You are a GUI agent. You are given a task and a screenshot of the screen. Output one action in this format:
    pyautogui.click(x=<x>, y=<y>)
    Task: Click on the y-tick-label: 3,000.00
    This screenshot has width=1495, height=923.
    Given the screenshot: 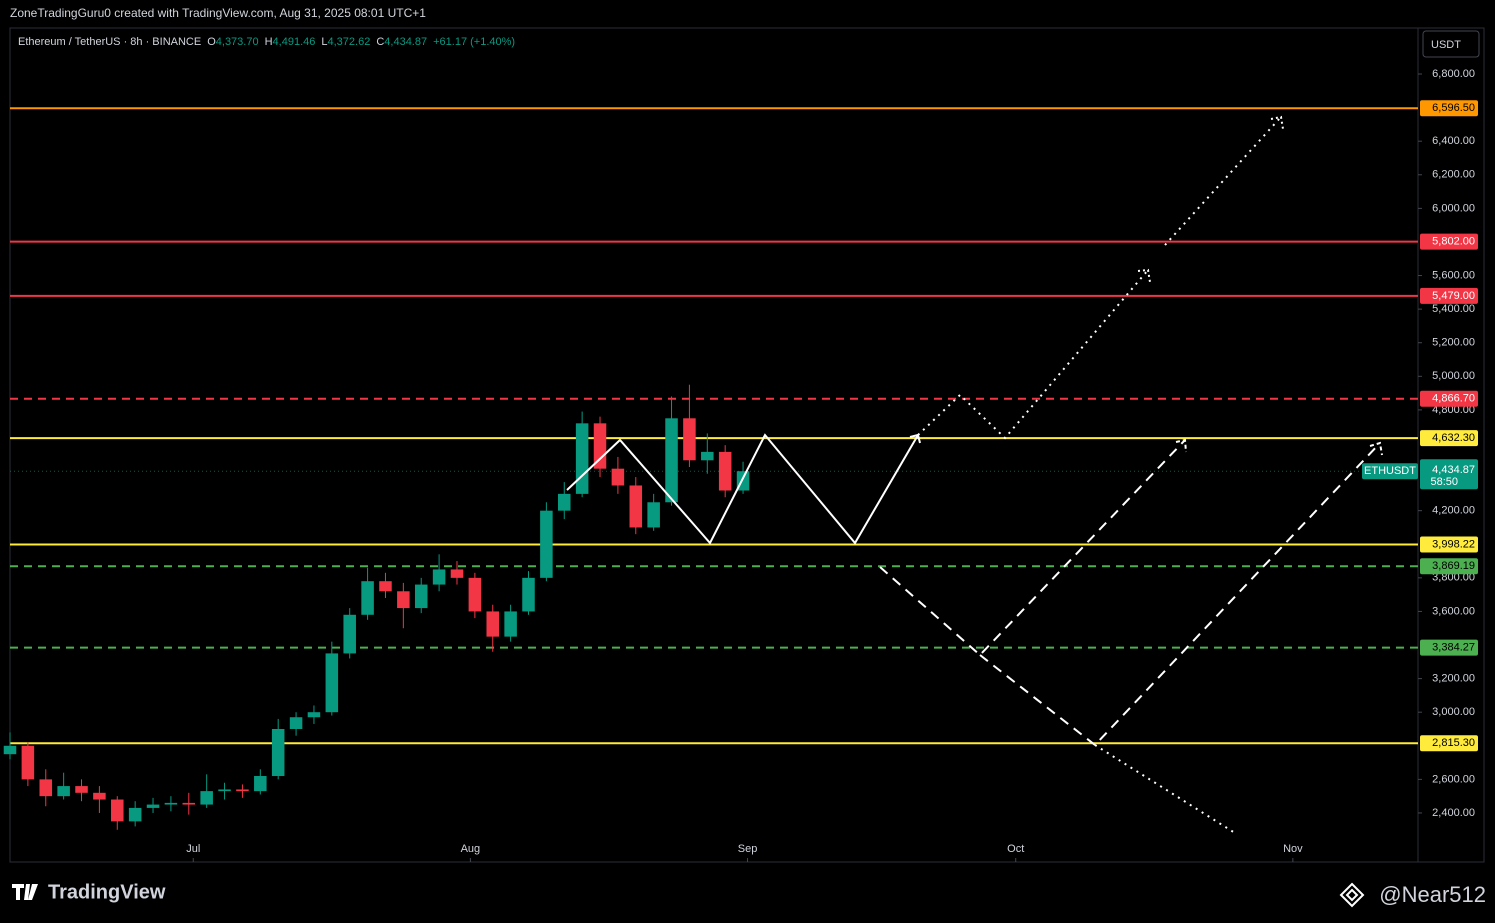 What is the action you would take?
    pyautogui.click(x=1453, y=712)
    